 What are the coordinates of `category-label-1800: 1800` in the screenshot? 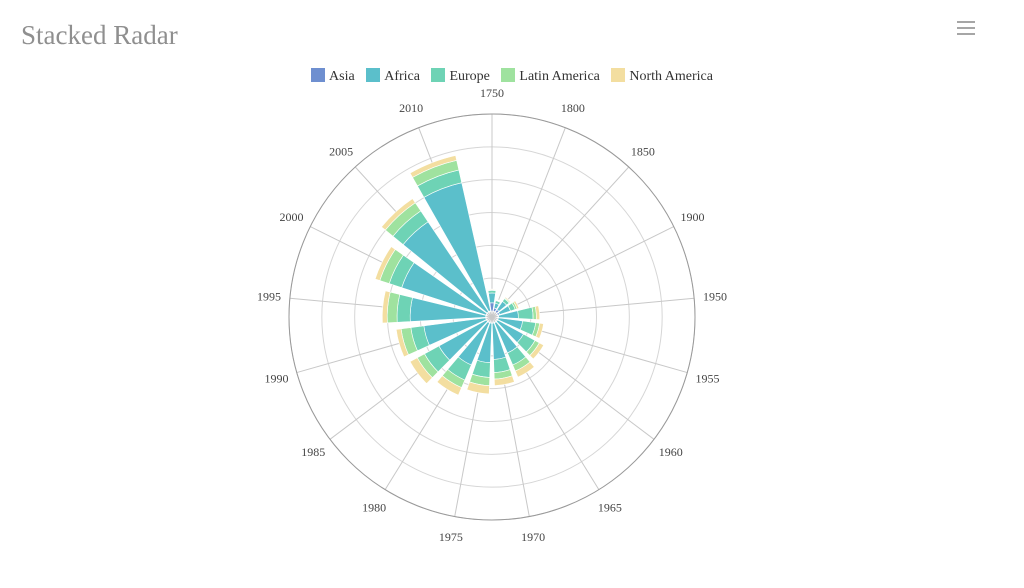 It's located at (573, 108).